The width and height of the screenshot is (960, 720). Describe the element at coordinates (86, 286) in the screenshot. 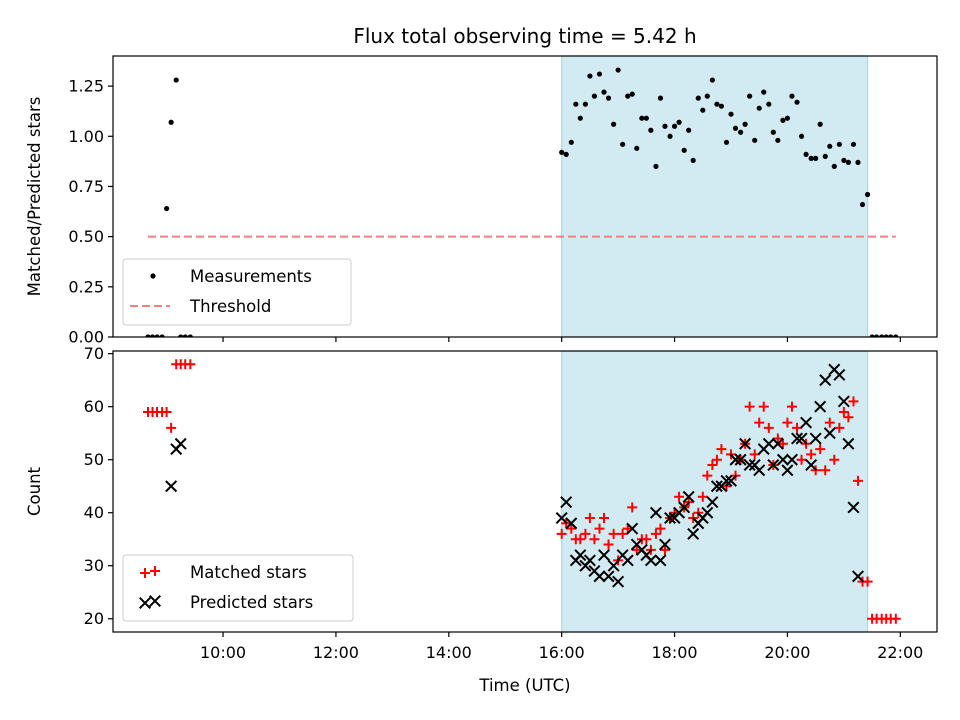

I see `y-tick-label: 0.25` at that location.